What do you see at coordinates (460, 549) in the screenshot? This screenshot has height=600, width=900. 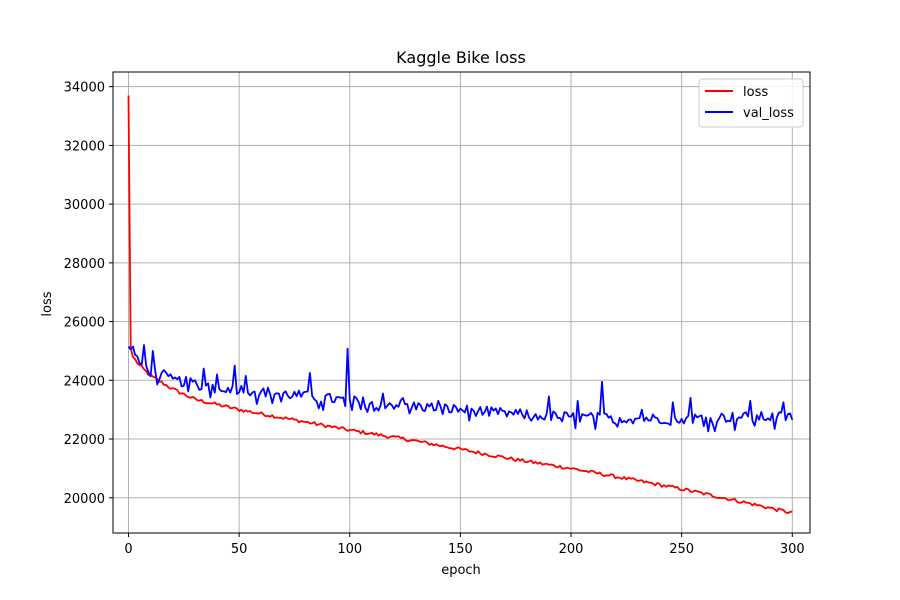 I see `x-tick-label: 150` at bounding box center [460, 549].